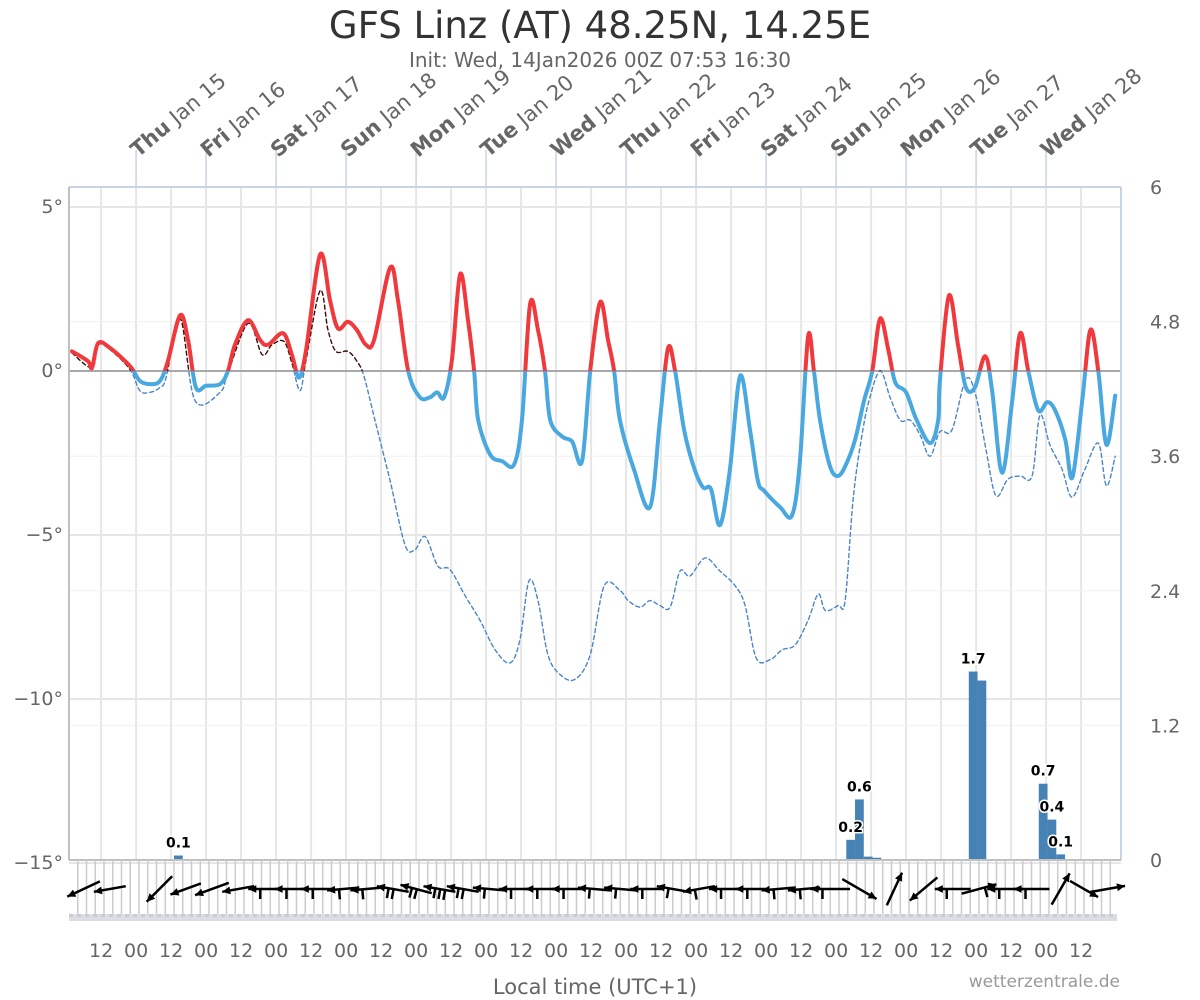  What do you see at coordinates (38, 863) in the screenshot?
I see `left-axis-tick-label: −15°` at bounding box center [38, 863].